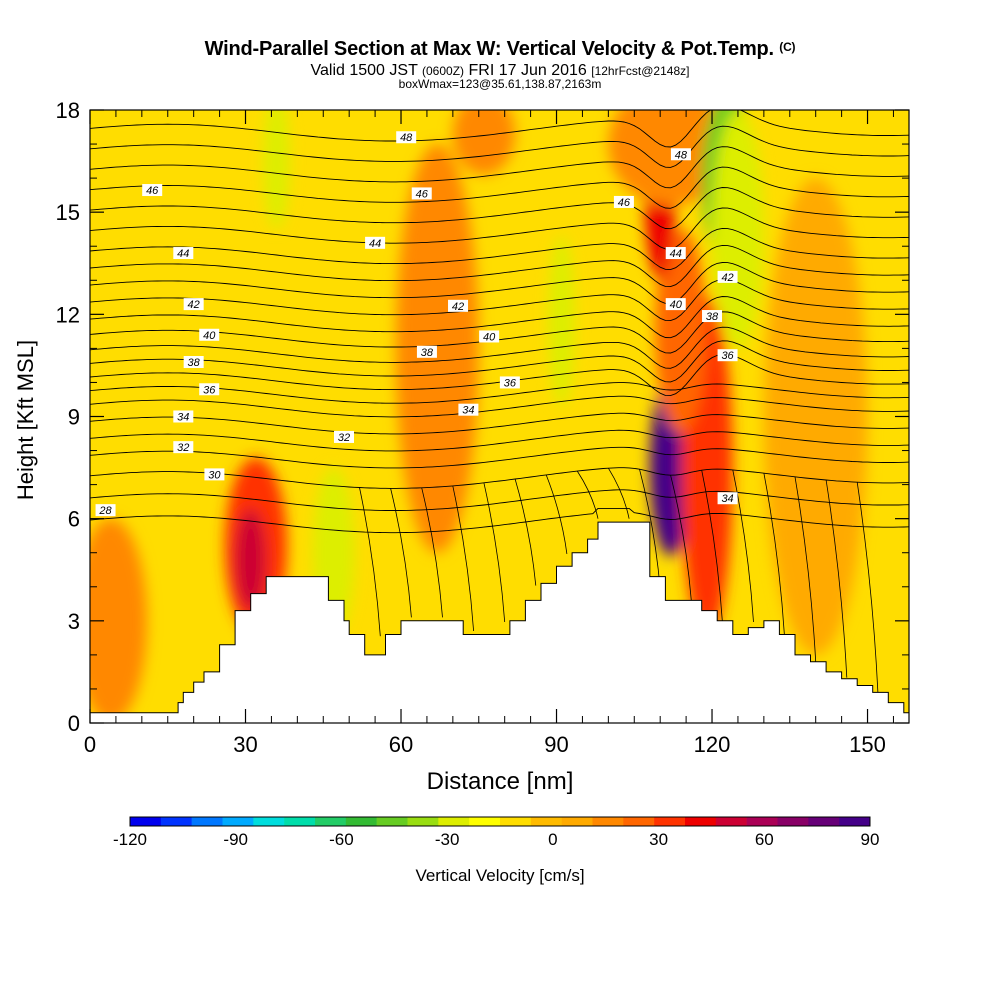 The height and width of the screenshot is (1000, 1000). I want to click on colorbar-frame, so click(500, 821).